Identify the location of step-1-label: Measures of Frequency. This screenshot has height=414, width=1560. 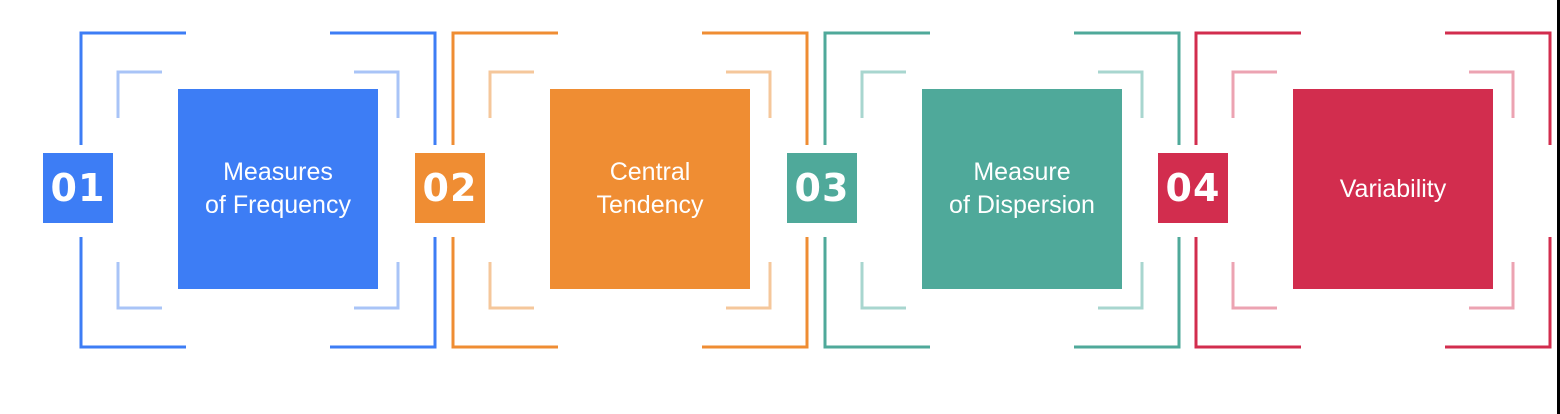
(278, 188).